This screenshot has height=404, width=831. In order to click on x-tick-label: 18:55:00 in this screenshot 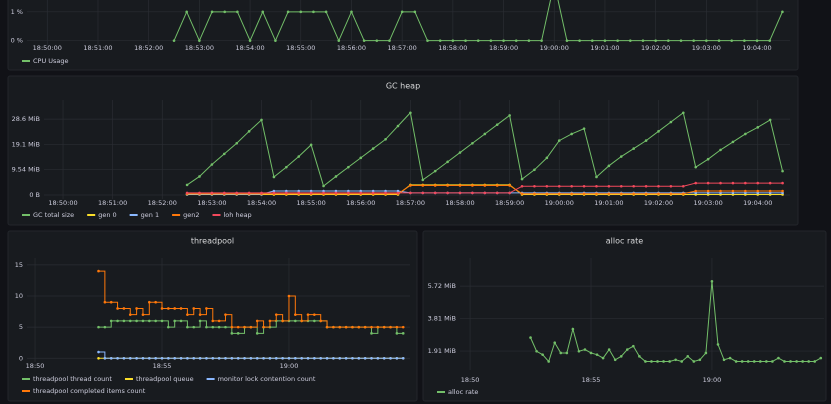, I will do `click(311, 203)`.